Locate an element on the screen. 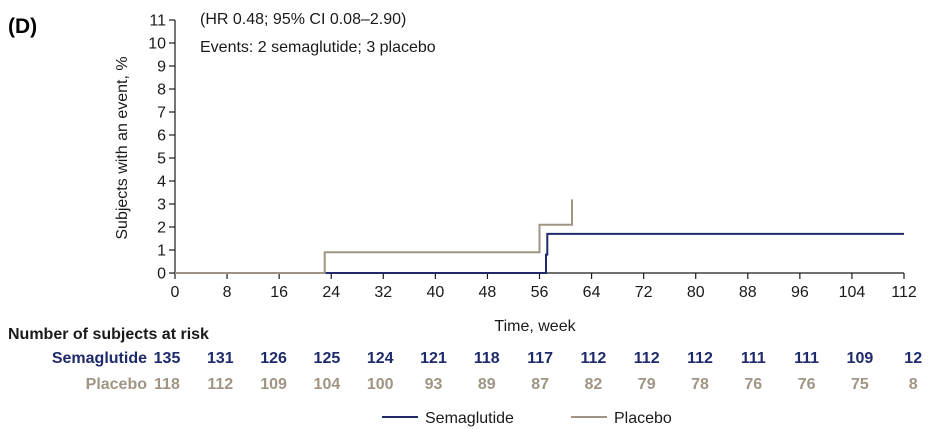  y-tick-label: 0 is located at coordinates (161, 274).